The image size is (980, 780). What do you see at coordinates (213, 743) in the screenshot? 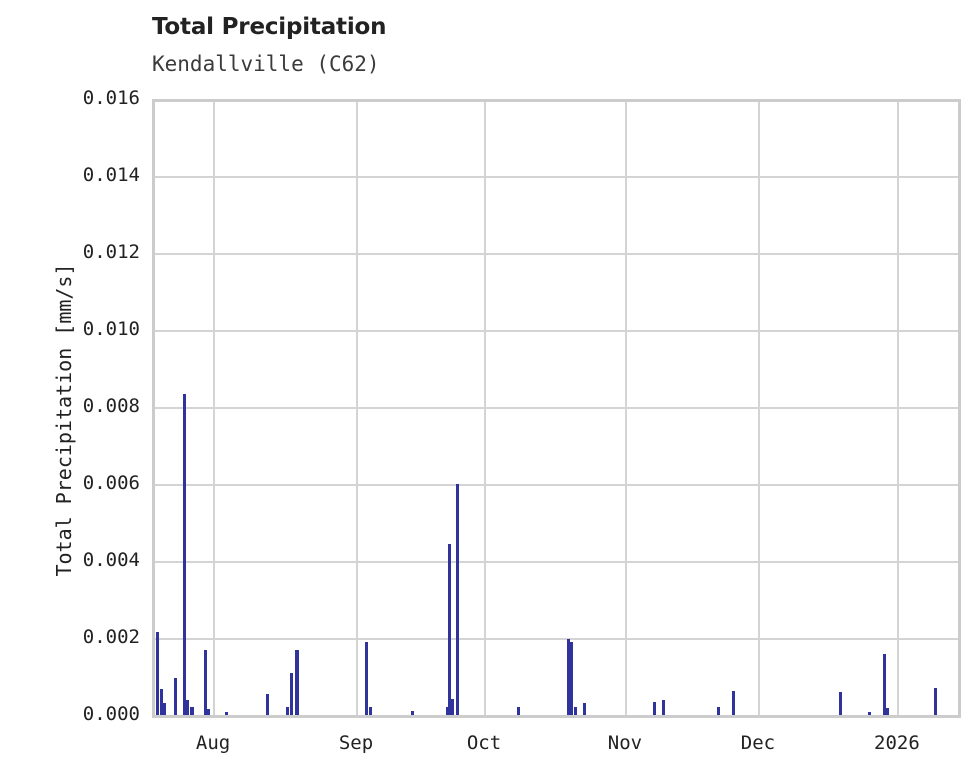
I see `x-tick-label: Aug` at bounding box center [213, 743].